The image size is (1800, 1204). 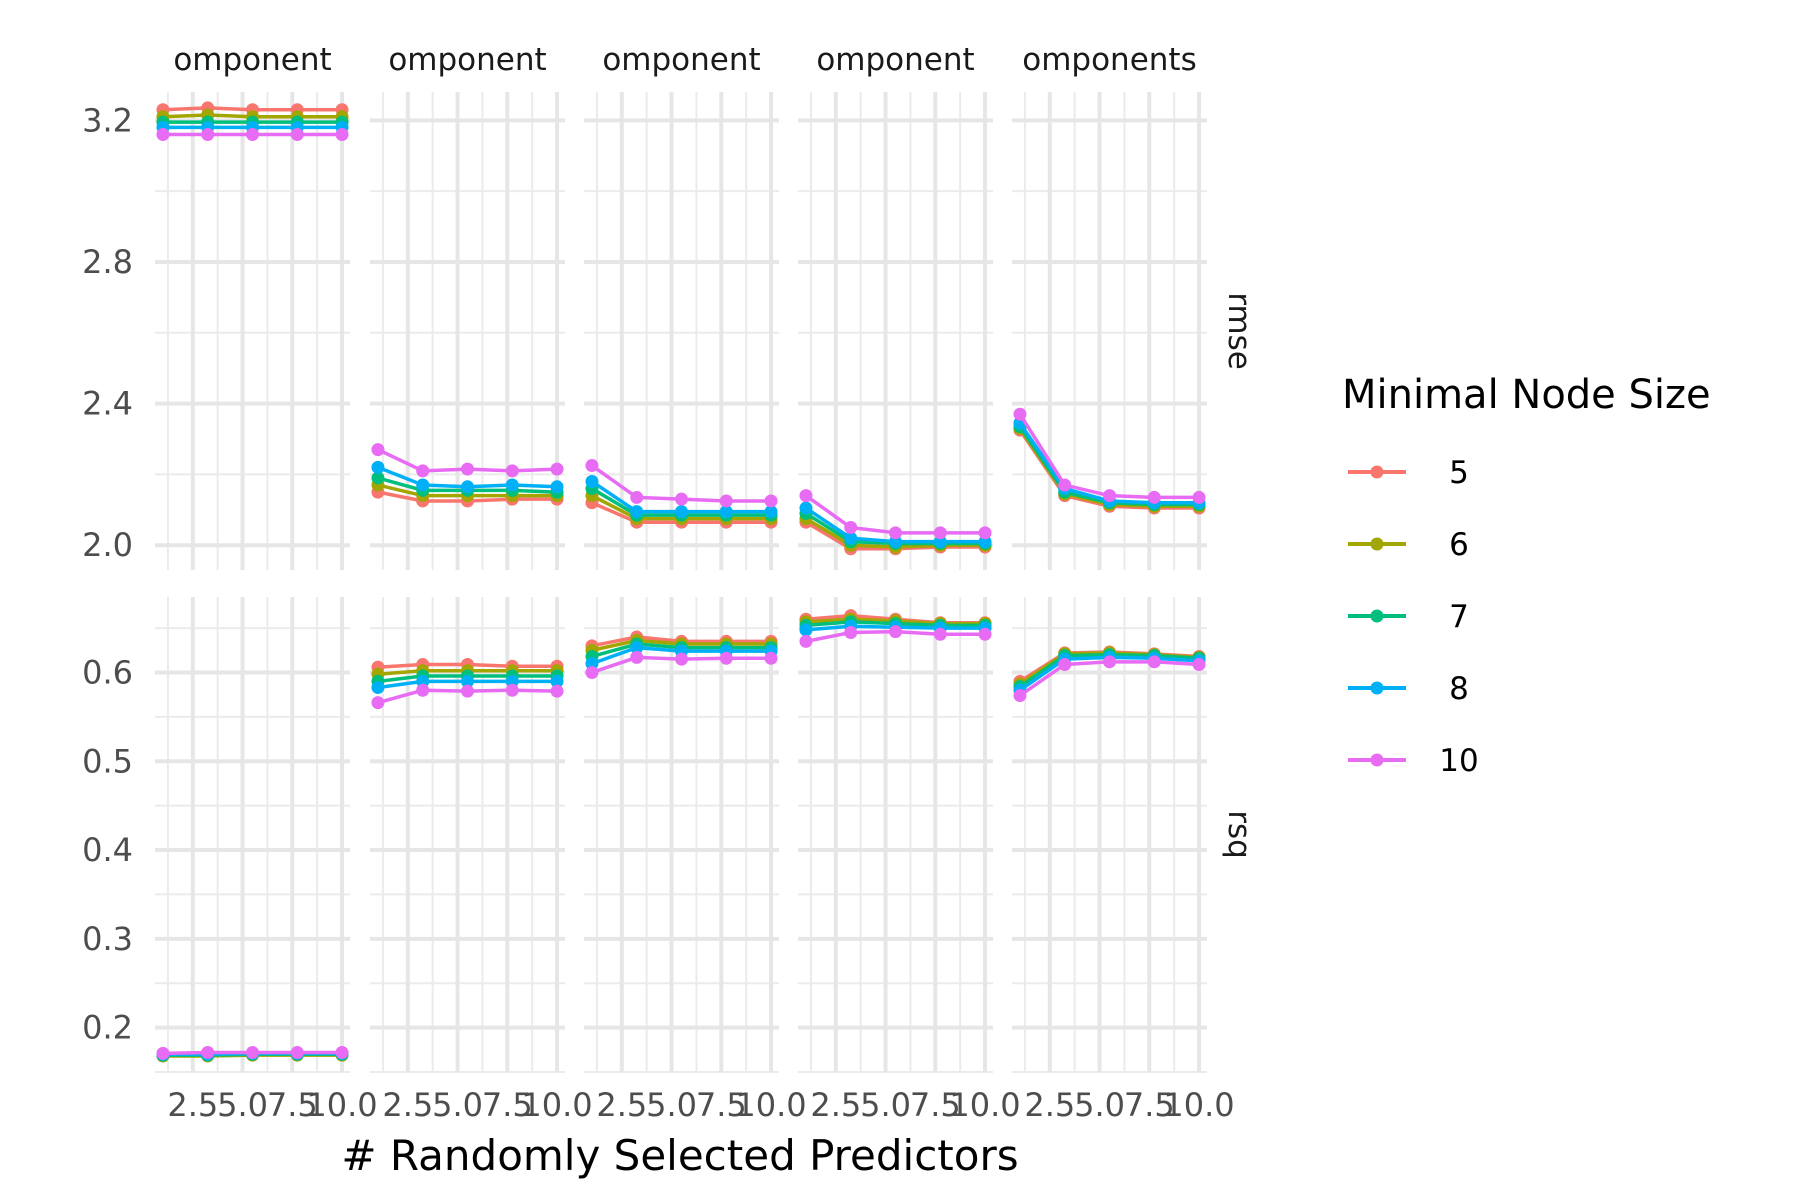 What do you see at coordinates (107, 545) in the screenshot?
I see `y-tick-label: 2.0` at bounding box center [107, 545].